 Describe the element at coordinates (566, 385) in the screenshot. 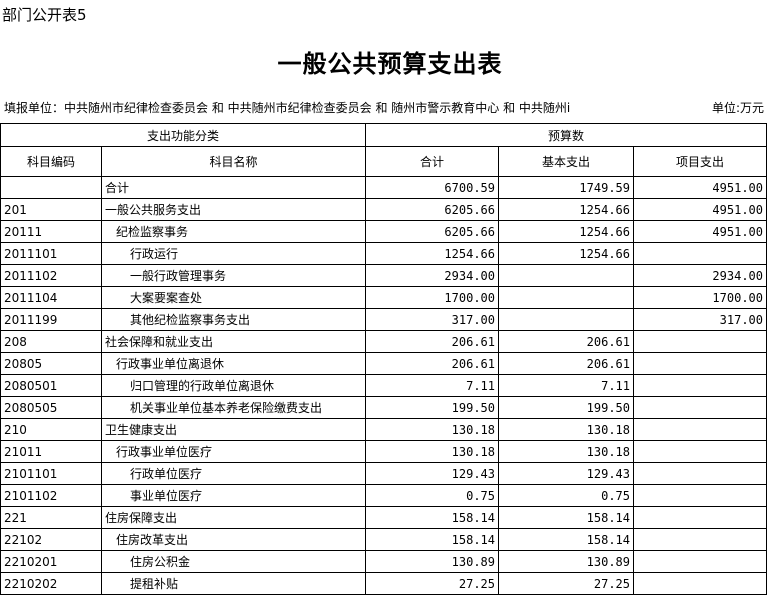

I see `cell-basic: 7.11` at that location.